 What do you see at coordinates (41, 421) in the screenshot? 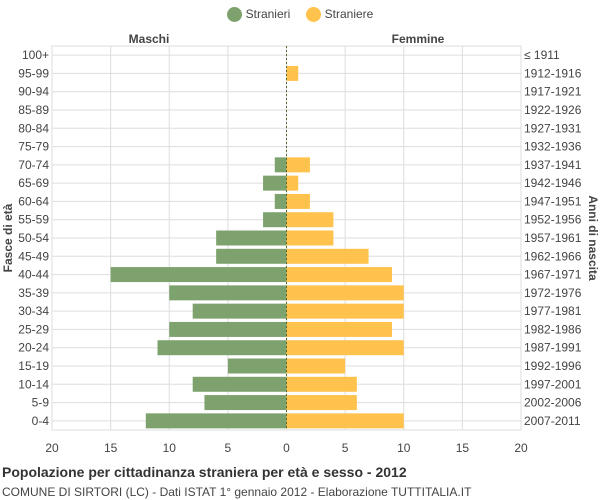
I see `age-group-label: 0-4` at bounding box center [41, 421].